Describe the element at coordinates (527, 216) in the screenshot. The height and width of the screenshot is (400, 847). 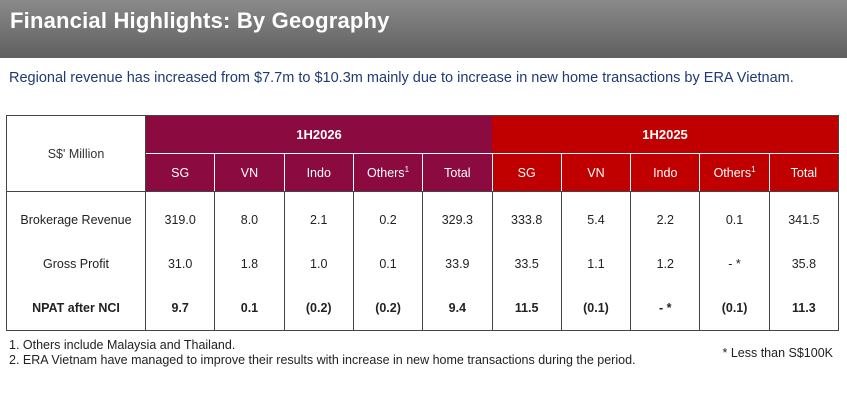
I see `table-cell: 333.8` at that location.